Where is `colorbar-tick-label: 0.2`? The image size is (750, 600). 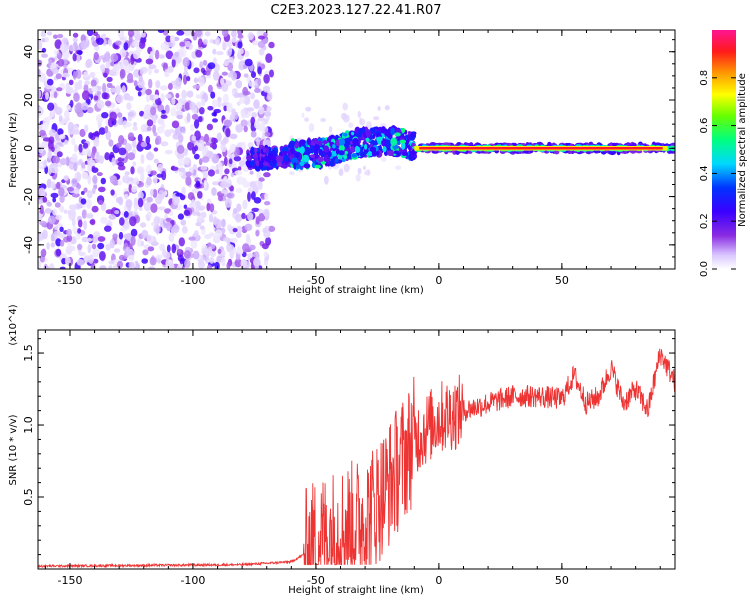 colorbar-tick-label: 0.2 is located at coordinates (704, 221).